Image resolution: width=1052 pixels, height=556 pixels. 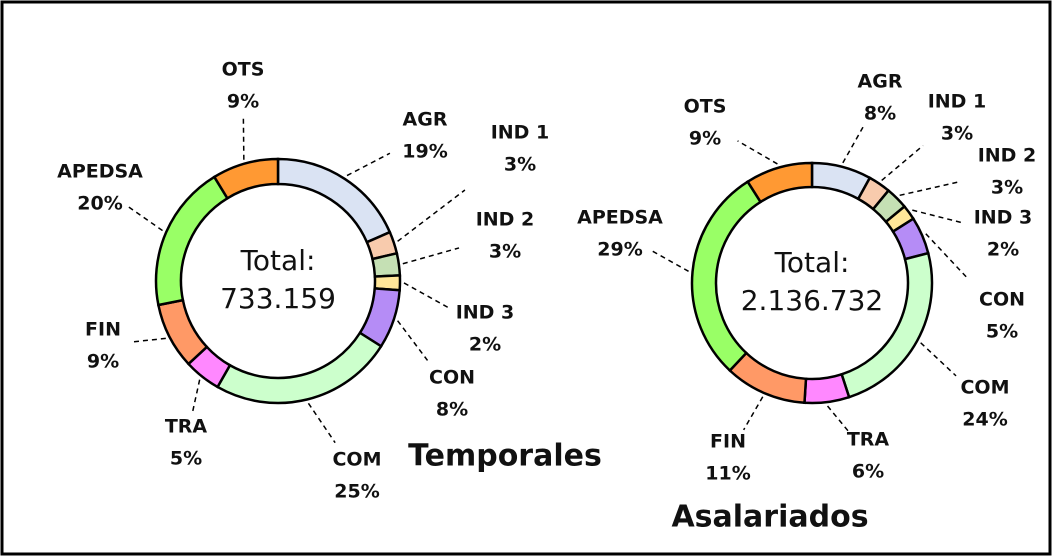 What do you see at coordinates (619, 250) in the screenshot?
I see `segment-value: 29%` at bounding box center [619, 250].